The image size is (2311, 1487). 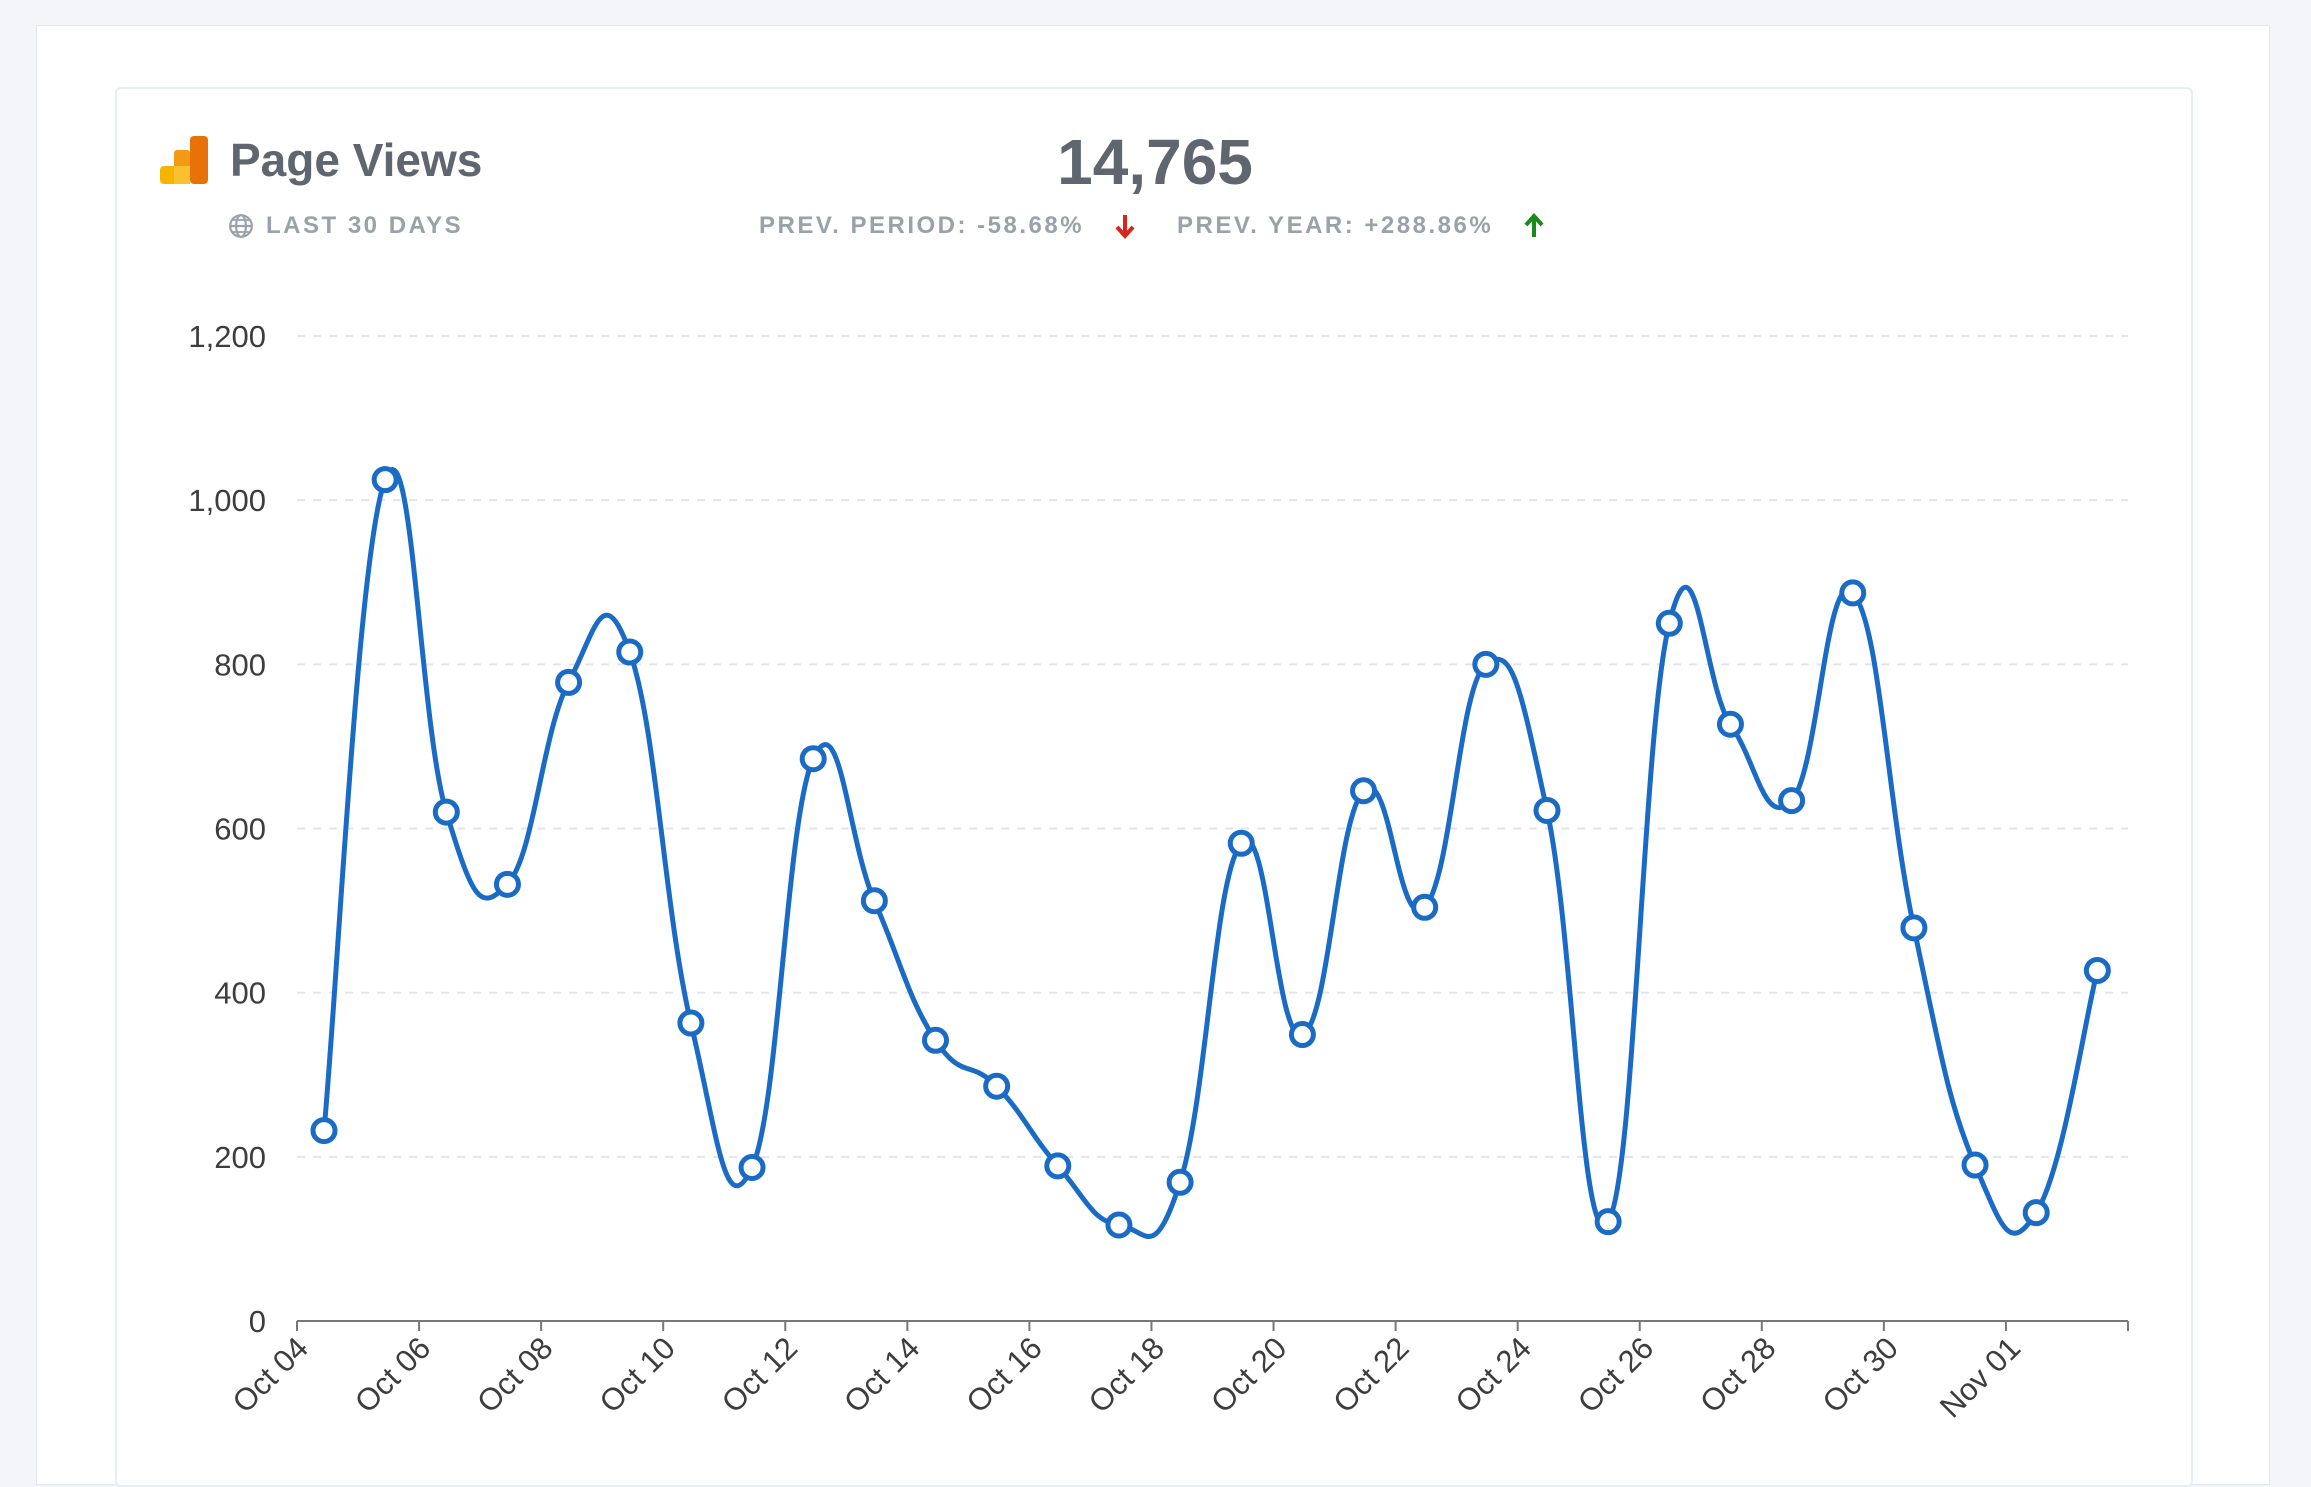 What do you see at coordinates (1737, 1374) in the screenshot?
I see `x-tick-label: Oct 28` at bounding box center [1737, 1374].